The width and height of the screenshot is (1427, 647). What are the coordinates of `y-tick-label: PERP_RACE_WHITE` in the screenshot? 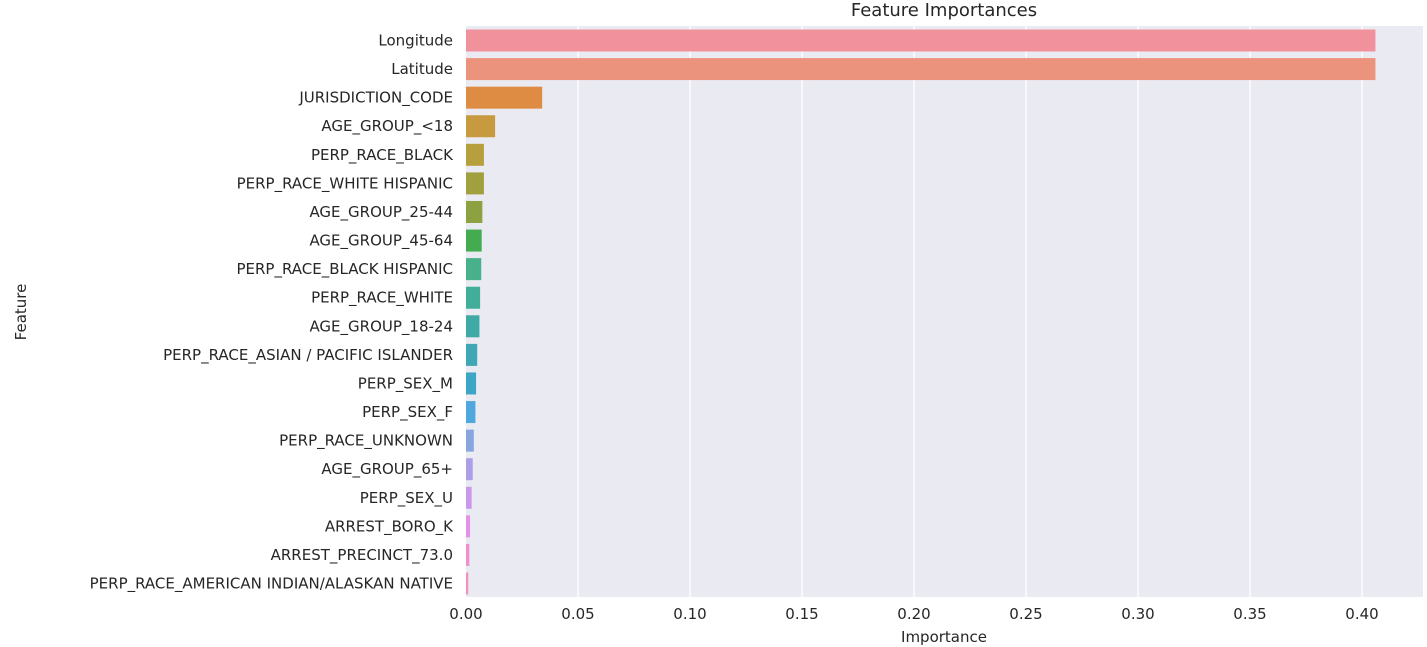 It's located at (382, 298).